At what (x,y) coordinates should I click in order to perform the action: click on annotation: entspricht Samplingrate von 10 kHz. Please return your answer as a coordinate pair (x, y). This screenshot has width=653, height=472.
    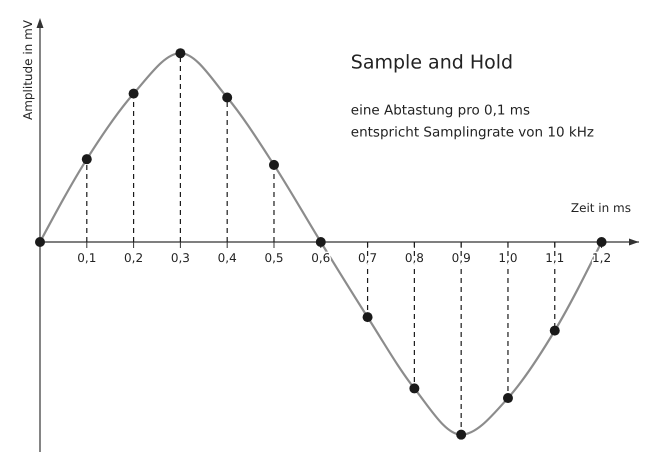
    Looking at the image, I should click on (472, 132).